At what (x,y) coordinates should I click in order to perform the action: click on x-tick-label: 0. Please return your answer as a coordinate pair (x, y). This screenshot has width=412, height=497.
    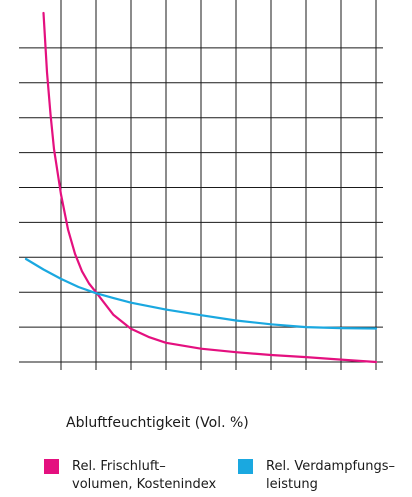
    Looking at the image, I should click on (26, 379).